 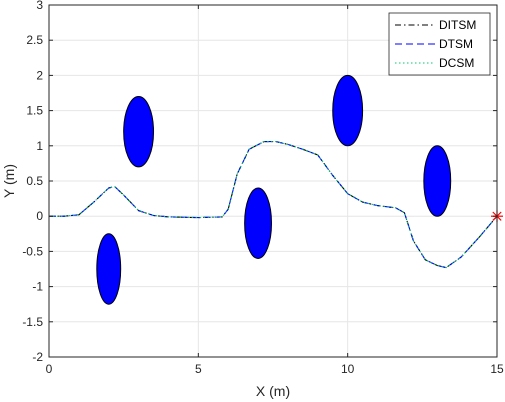 What do you see at coordinates (457, 25) in the screenshot?
I see `legend-label: DITSM` at bounding box center [457, 25].